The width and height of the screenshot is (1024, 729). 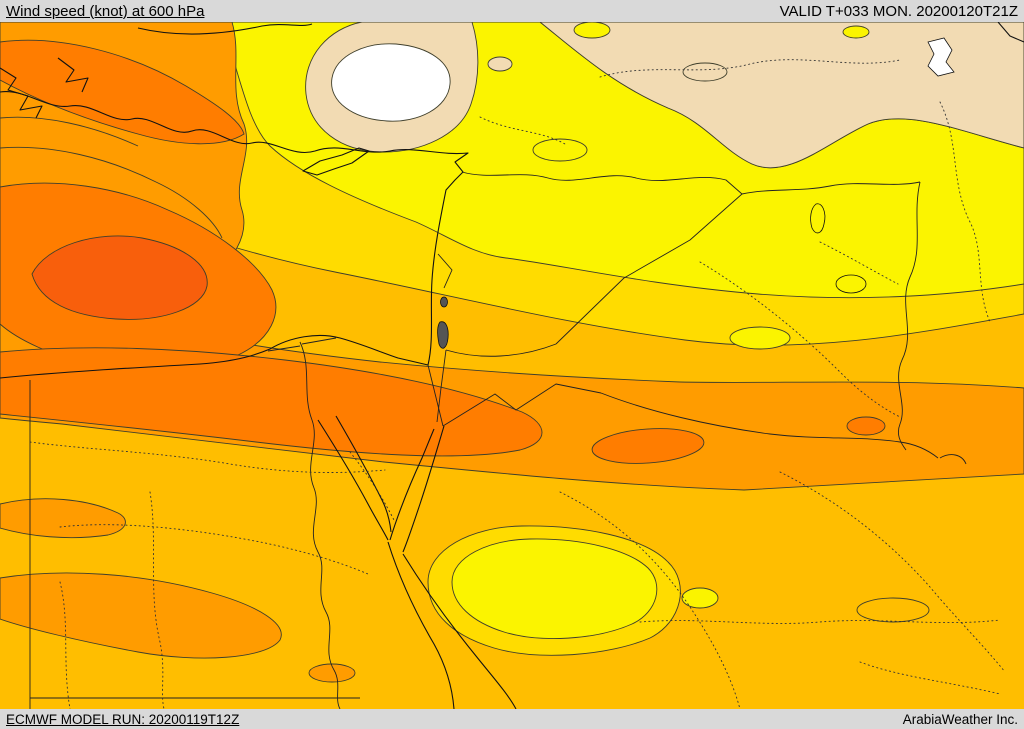 What do you see at coordinates (750, 68) in the screenshot?
I see `dotted-line-turkey-iran` at bounding box center [750, 68].